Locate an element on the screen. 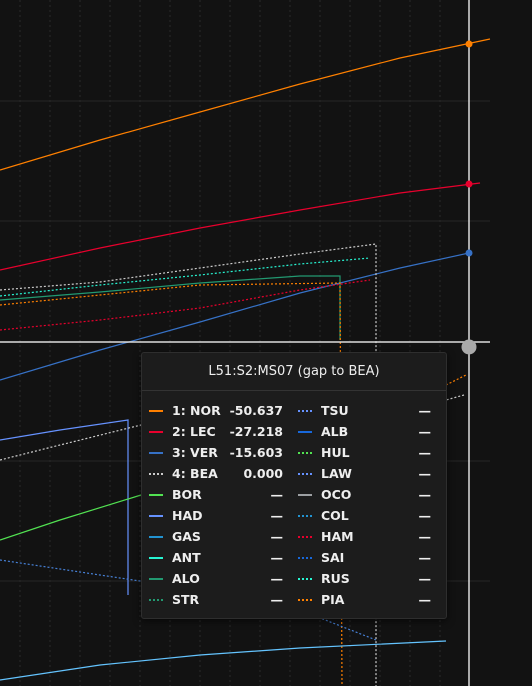 This screenshot has height=686, width=532. legend-name: PIA is located at coordinates (333, 599).